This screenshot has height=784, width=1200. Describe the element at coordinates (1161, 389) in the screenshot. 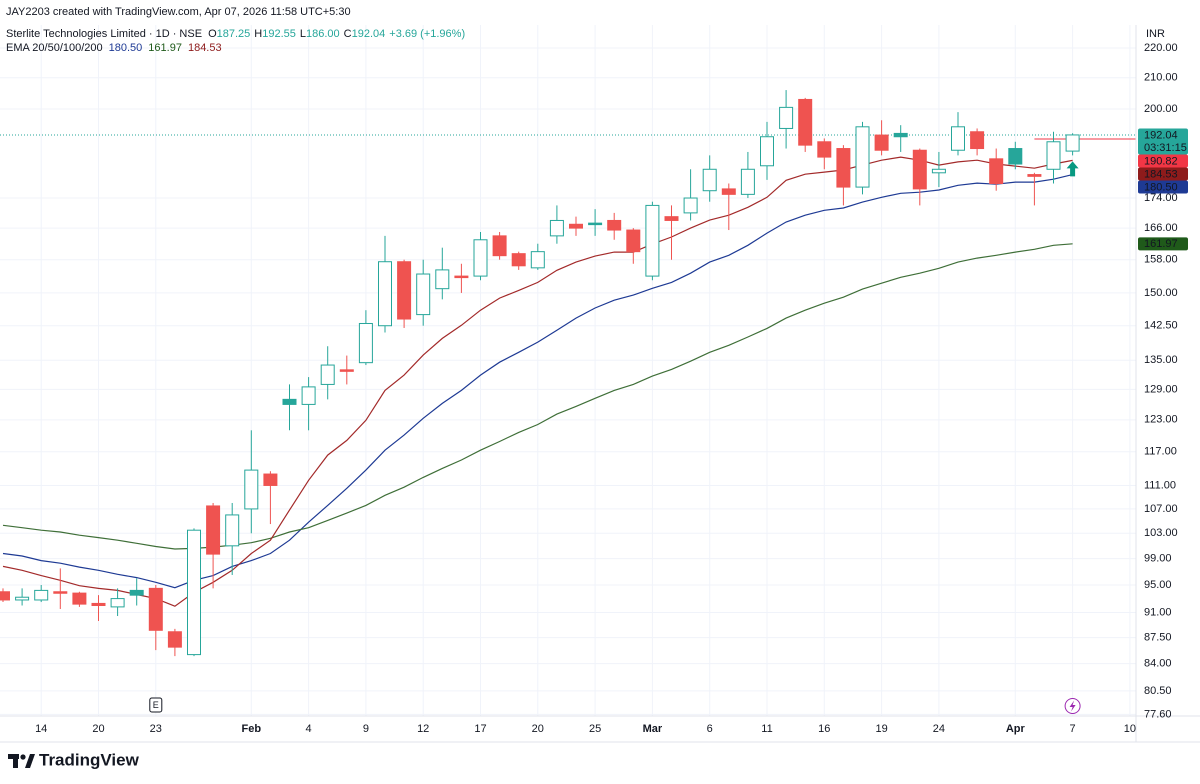

I see `y-tick-label: 129.00` at that location.